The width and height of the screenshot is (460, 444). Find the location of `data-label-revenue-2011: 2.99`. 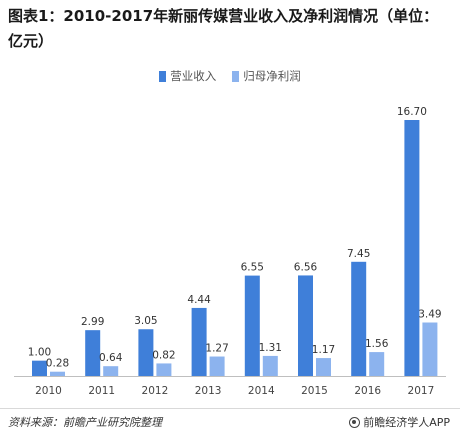

data-label-revenue-2011: 2.99 is located at coordinates (92, 322).